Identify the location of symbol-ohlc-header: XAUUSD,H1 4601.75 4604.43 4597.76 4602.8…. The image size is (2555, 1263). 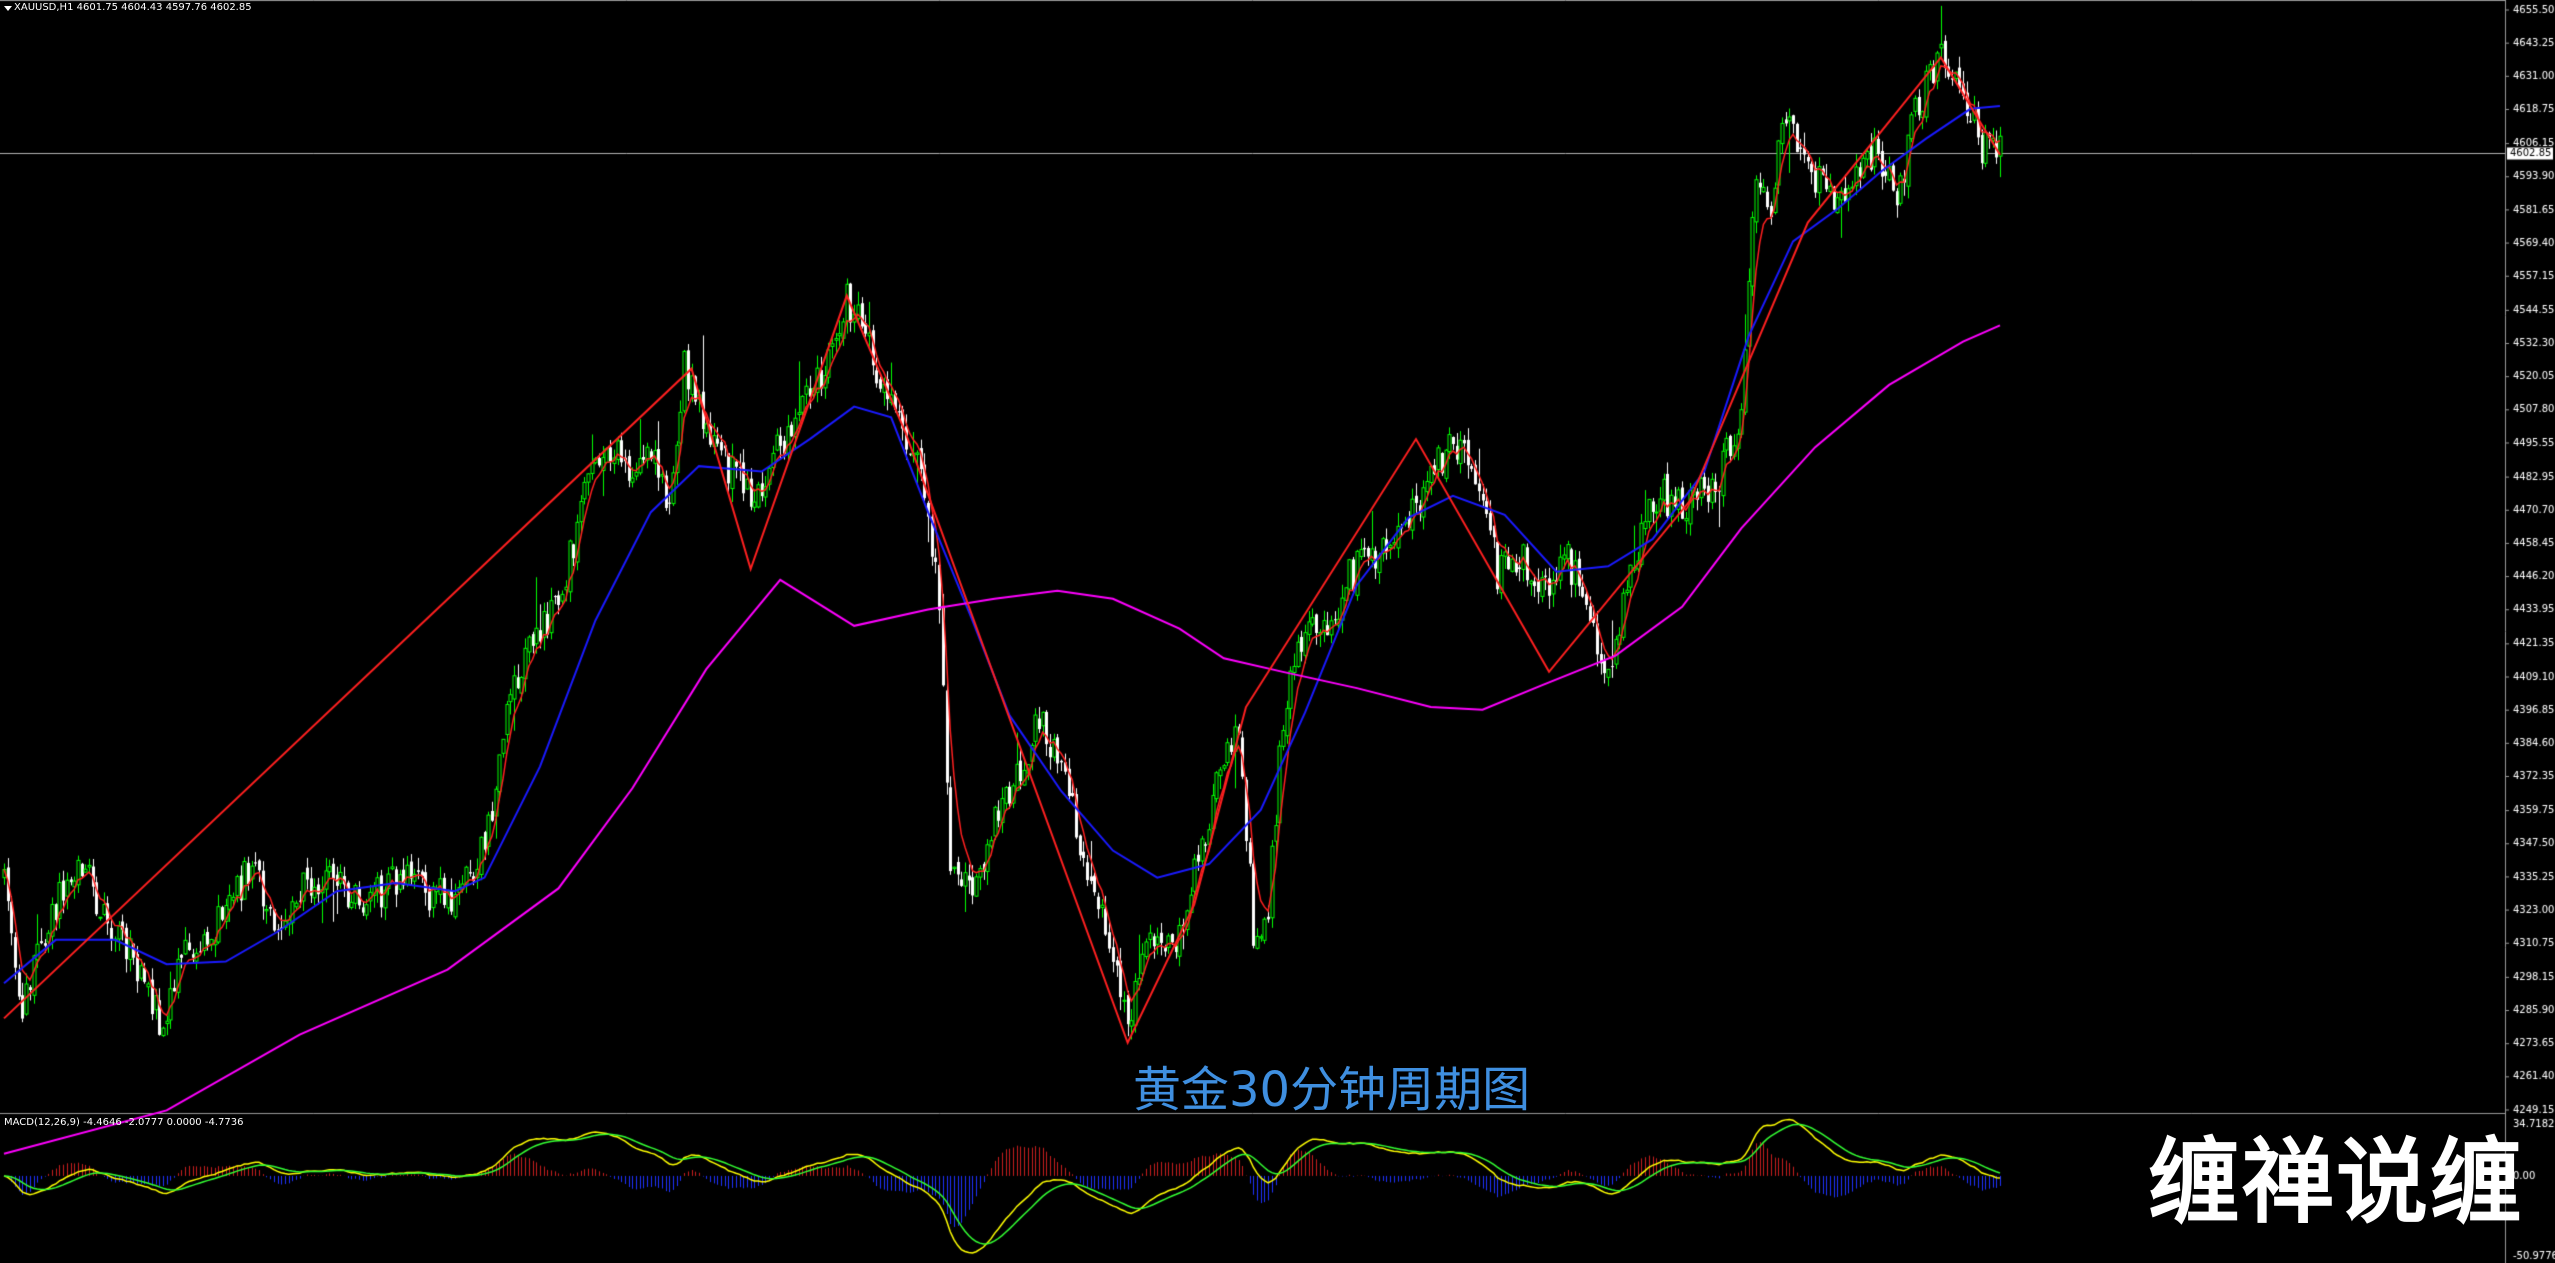
(133, 7).